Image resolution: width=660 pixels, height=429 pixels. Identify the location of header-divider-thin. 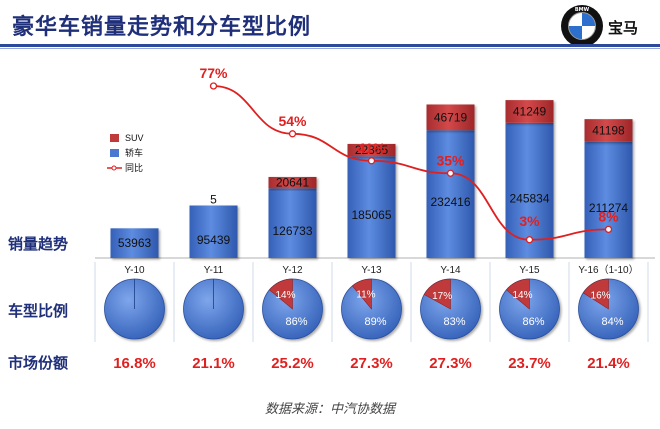
(330, 48).